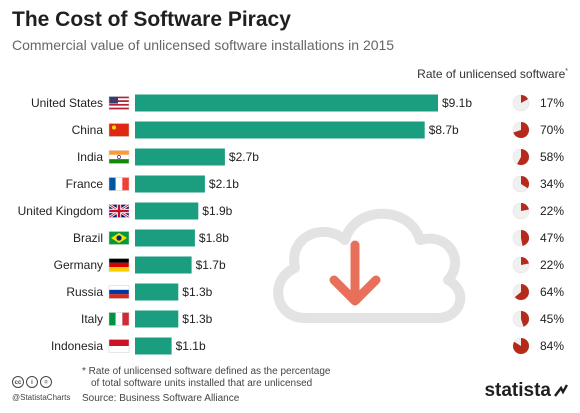 This screenshot has width=580, height=413. I want to click on chart-row: Brazil $1.8b 47%, so click(318, 238).